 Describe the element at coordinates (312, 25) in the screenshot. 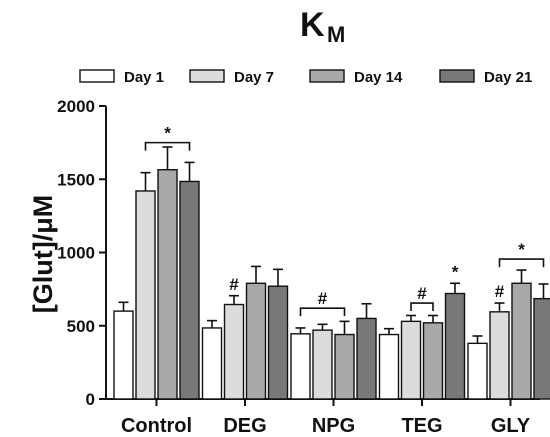

I see `chart-title-text: K` at that location.